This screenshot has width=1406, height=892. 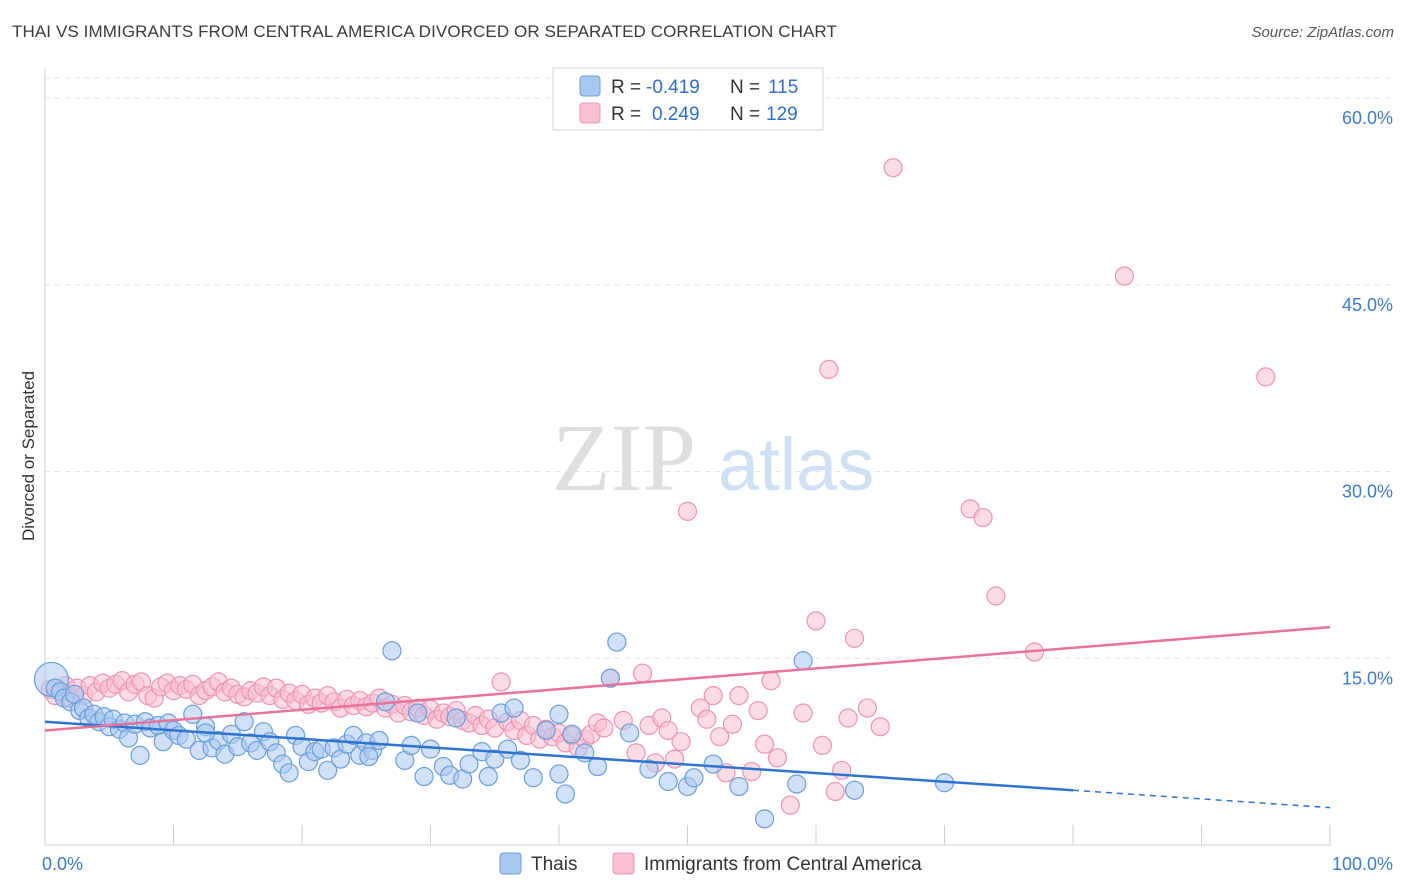 I want to click on series-legend-label-central: Immigrants from Central America, so click(x=783, y=864).